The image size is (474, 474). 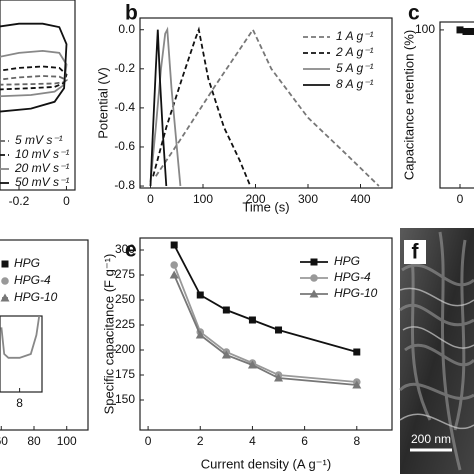 I want to click on y-tick-label: -0.2, so click(x=124, y=68).